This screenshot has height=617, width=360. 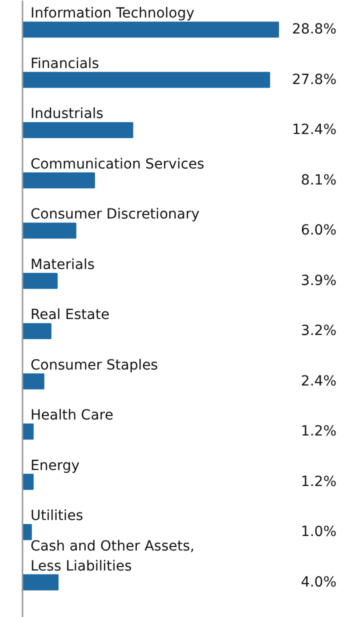 What do you see at coordinates (57, 516) in the screenshot?
I see `y-tick-label: Utilities` at bounding box center [57, 516].